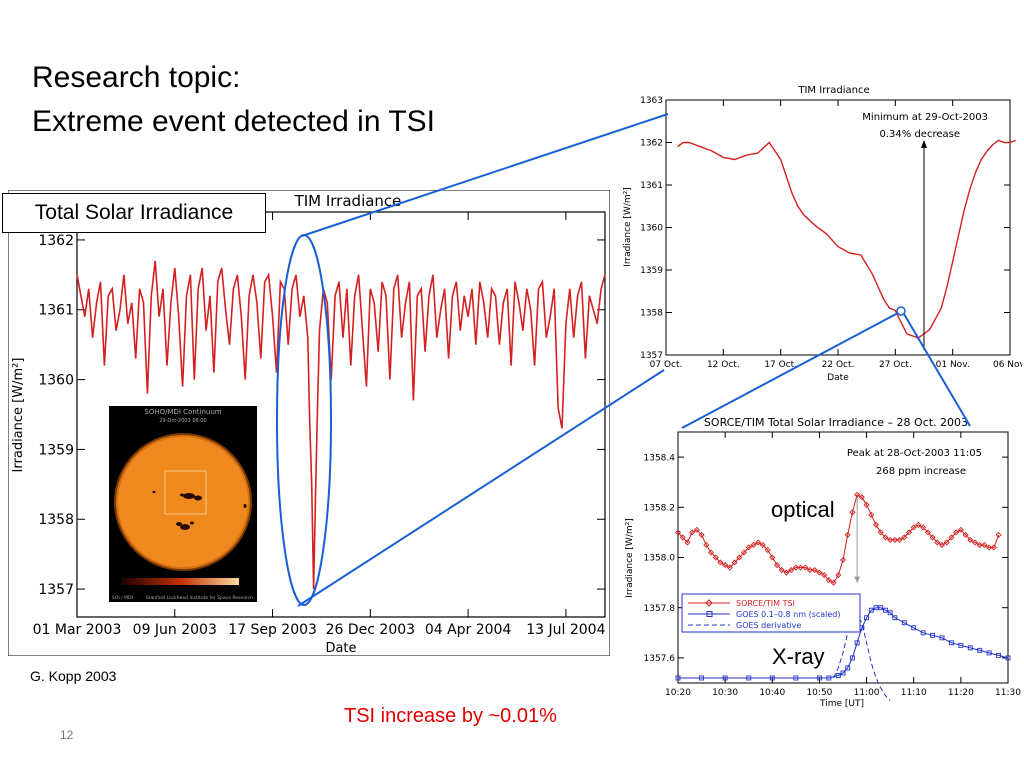 Image resolution: width=1024 pixels, height=768 pixels. Describe the element at coordinates (788, 614) in the screenshot. I see `legend-entry: GOES 0.1–0.8 nm (scaled)` at that location.